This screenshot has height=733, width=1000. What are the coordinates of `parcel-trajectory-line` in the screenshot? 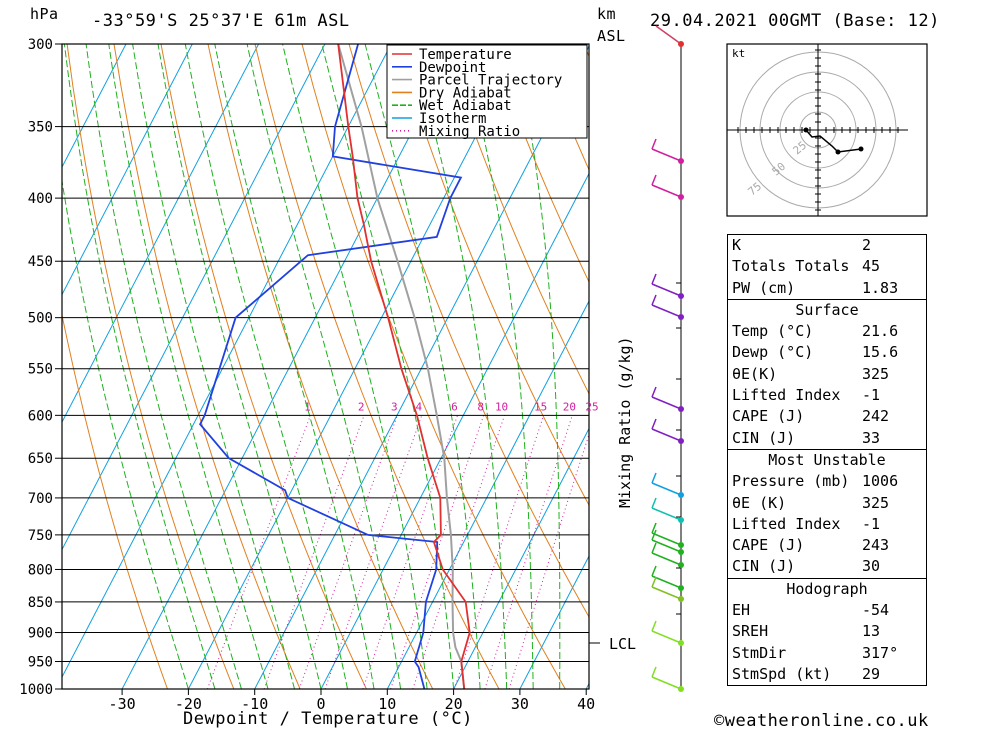 It's located at (401, 366).